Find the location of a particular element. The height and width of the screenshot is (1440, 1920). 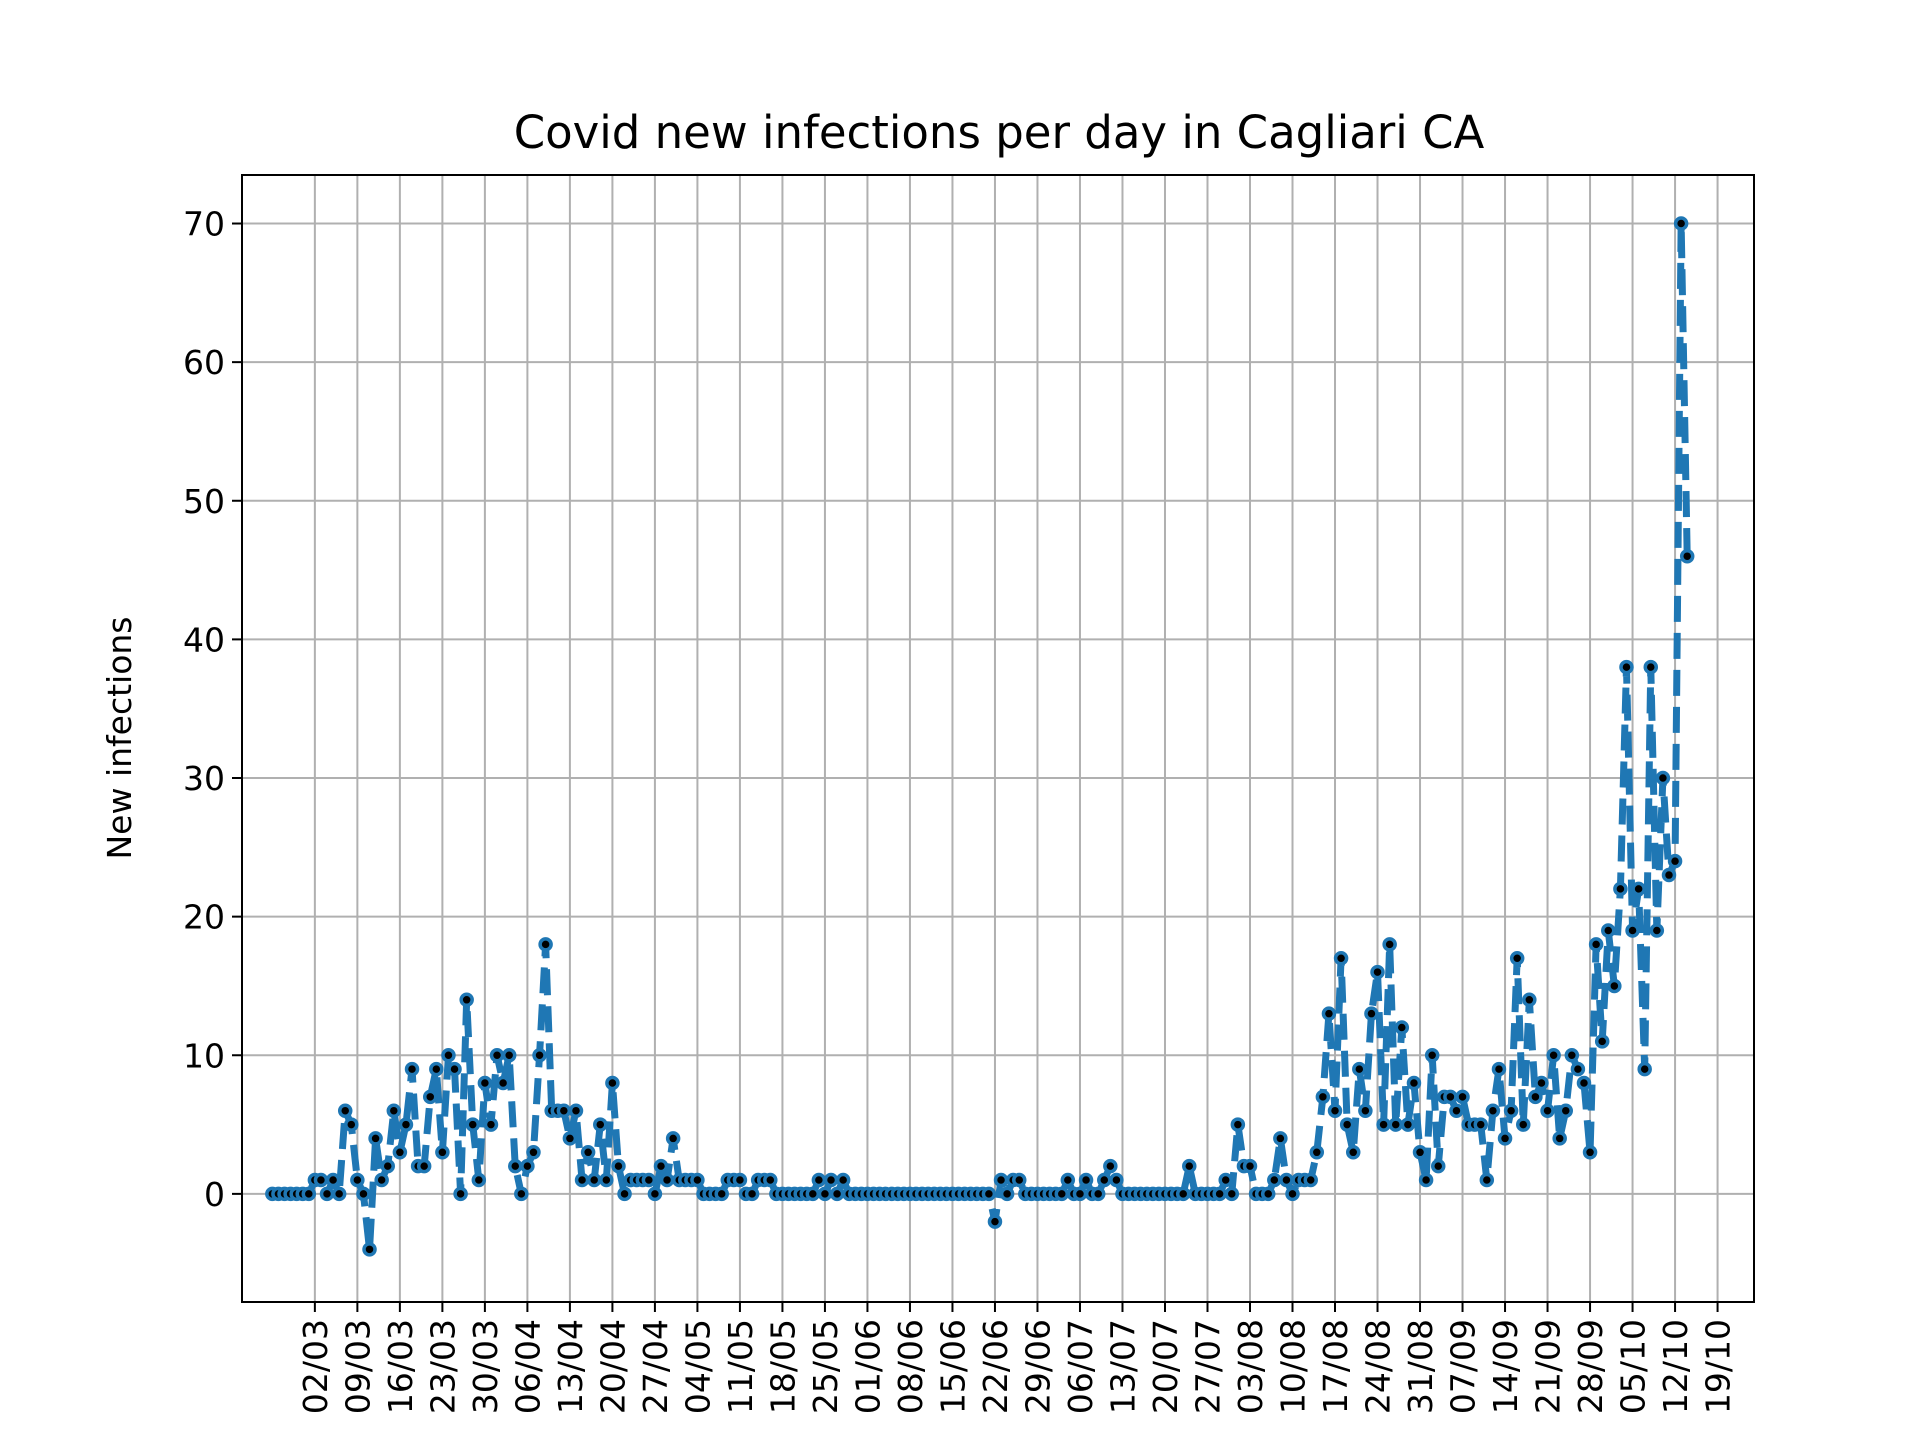

x-tick-label: 24/08 is located at coordinates (1378, 1366).